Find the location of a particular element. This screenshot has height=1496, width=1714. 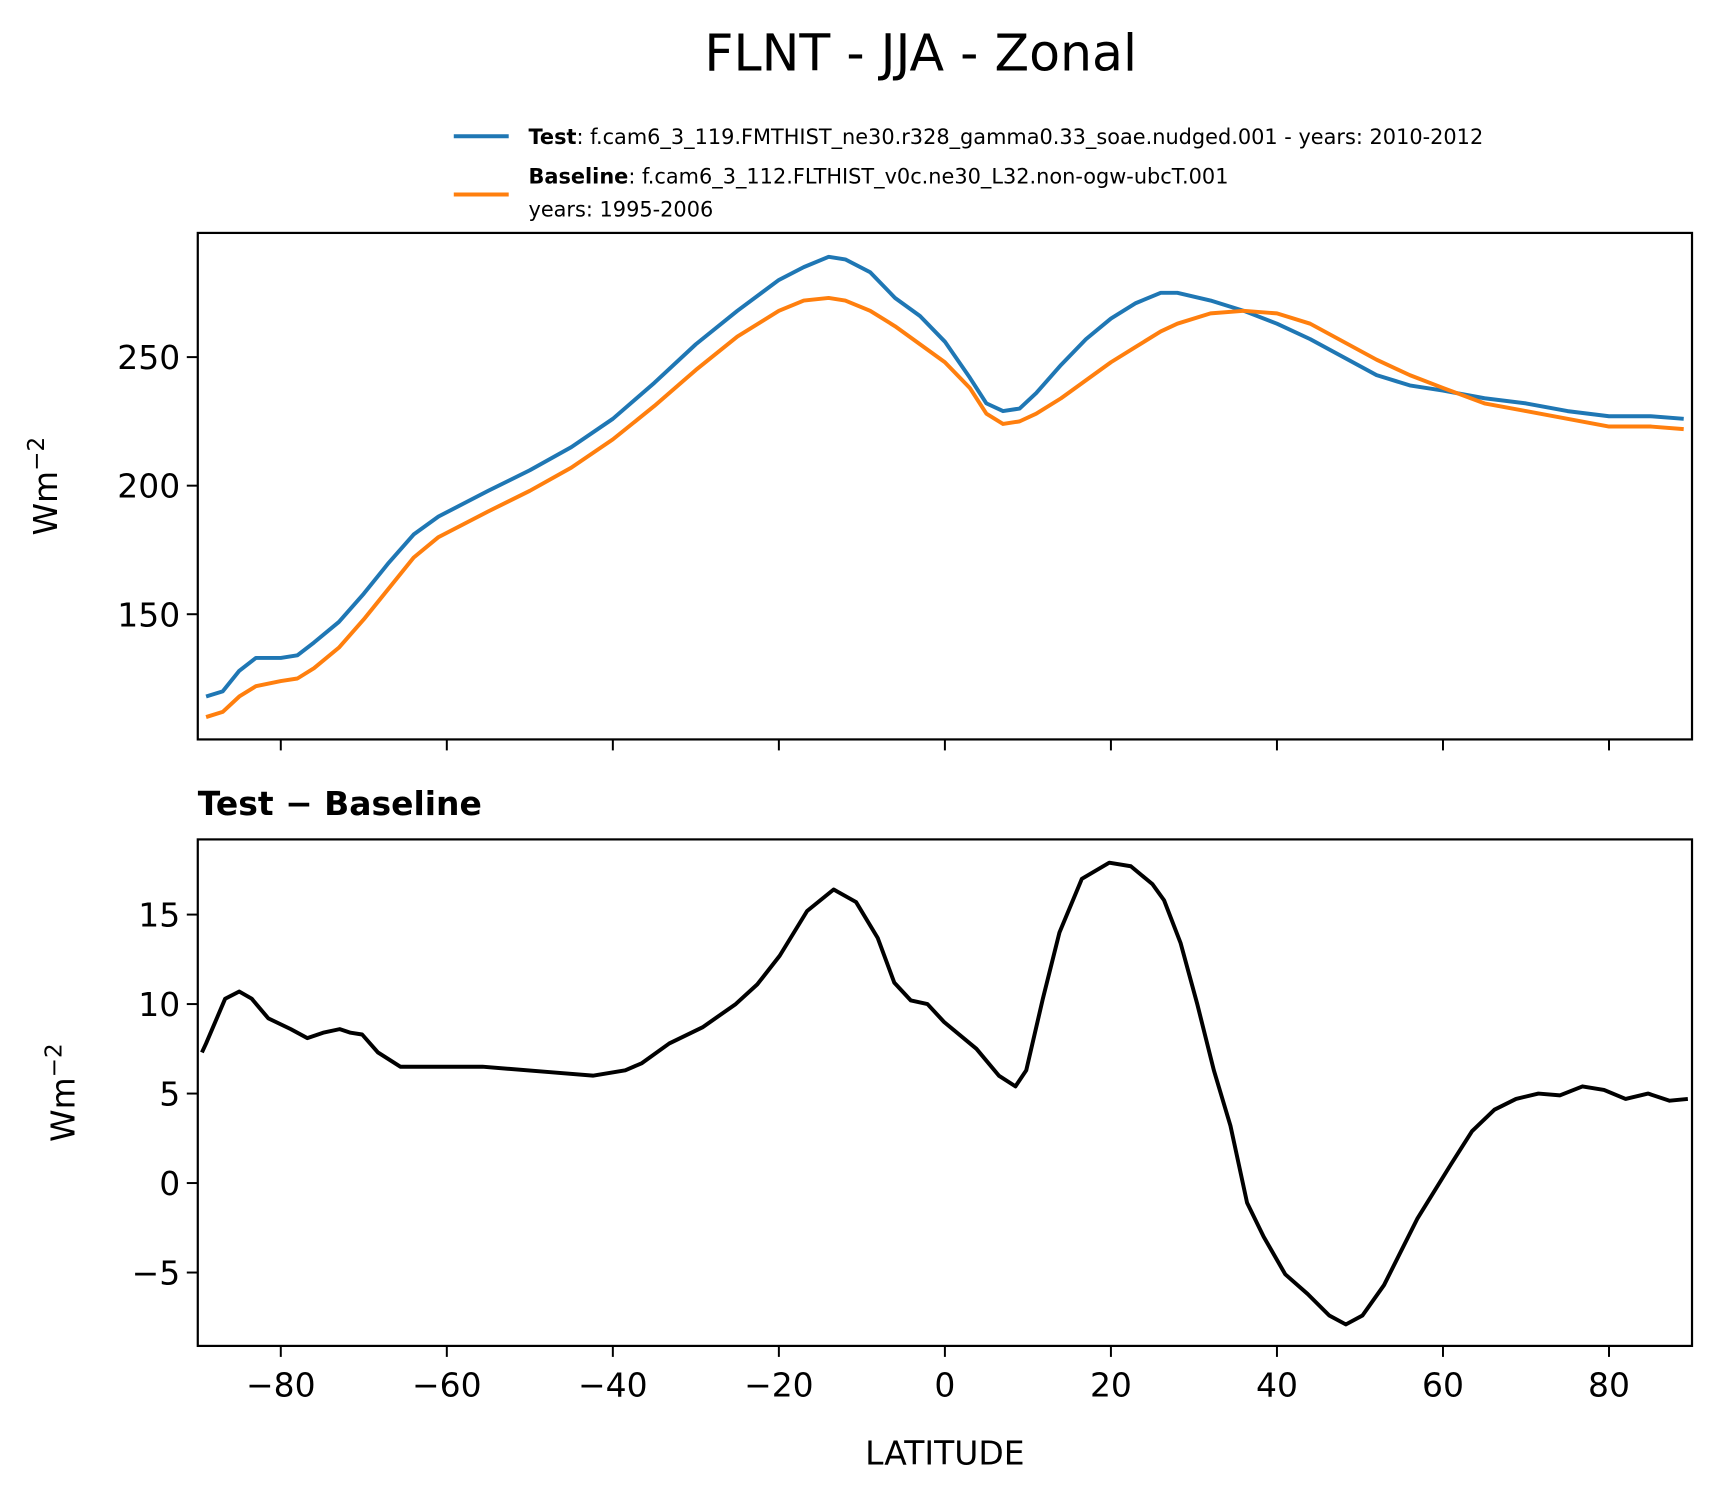

x-tick-label: 20 is located at coordinates (1111, 1384).